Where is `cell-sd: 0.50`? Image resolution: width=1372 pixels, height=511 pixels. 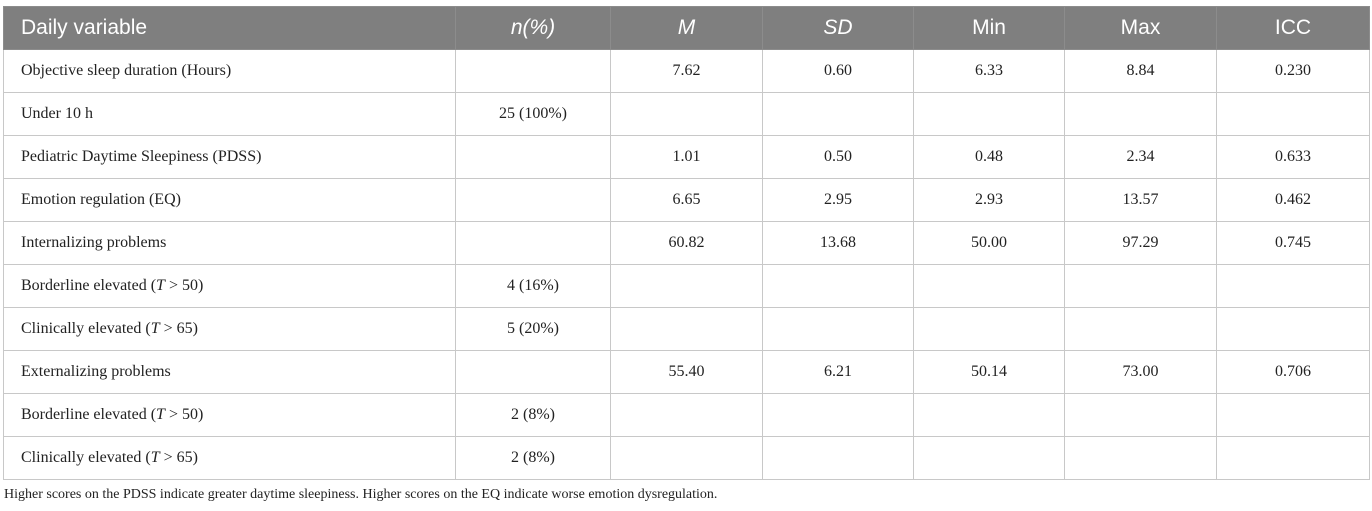
cell-sd: 0.50 is located at coordinates (838, 157).